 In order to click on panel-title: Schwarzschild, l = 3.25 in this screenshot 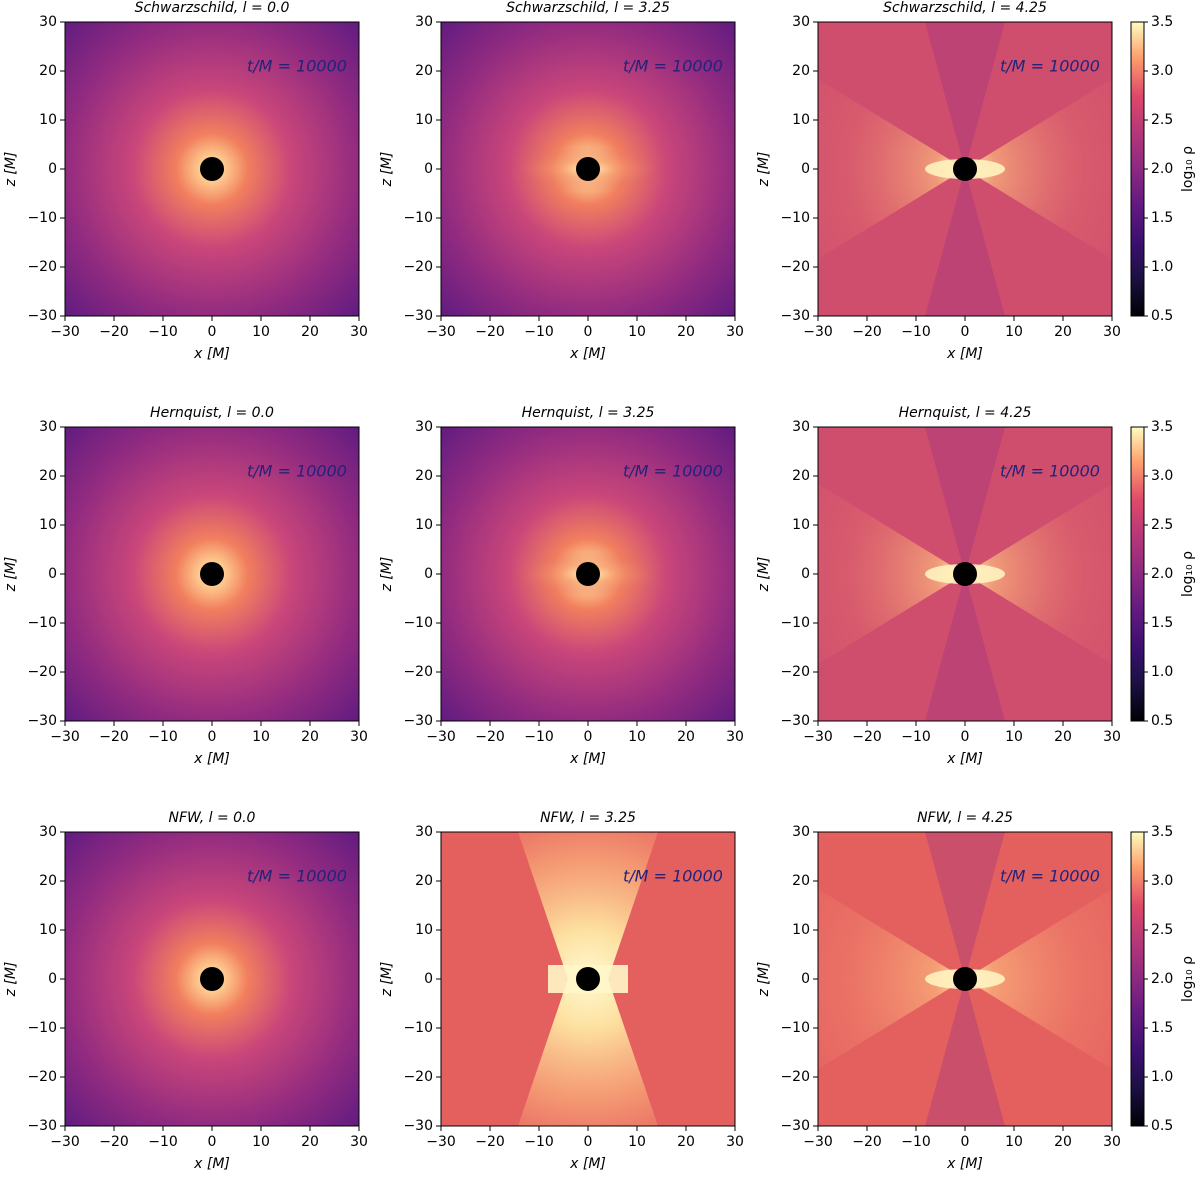, I will do `click(588, 8)`.